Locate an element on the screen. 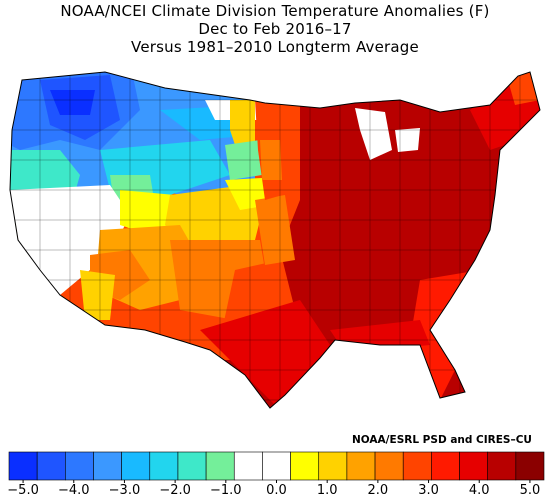 The image size is (550, 497). map-period: Dec to Feb 2016–17 is located at coordinates (275, 29).